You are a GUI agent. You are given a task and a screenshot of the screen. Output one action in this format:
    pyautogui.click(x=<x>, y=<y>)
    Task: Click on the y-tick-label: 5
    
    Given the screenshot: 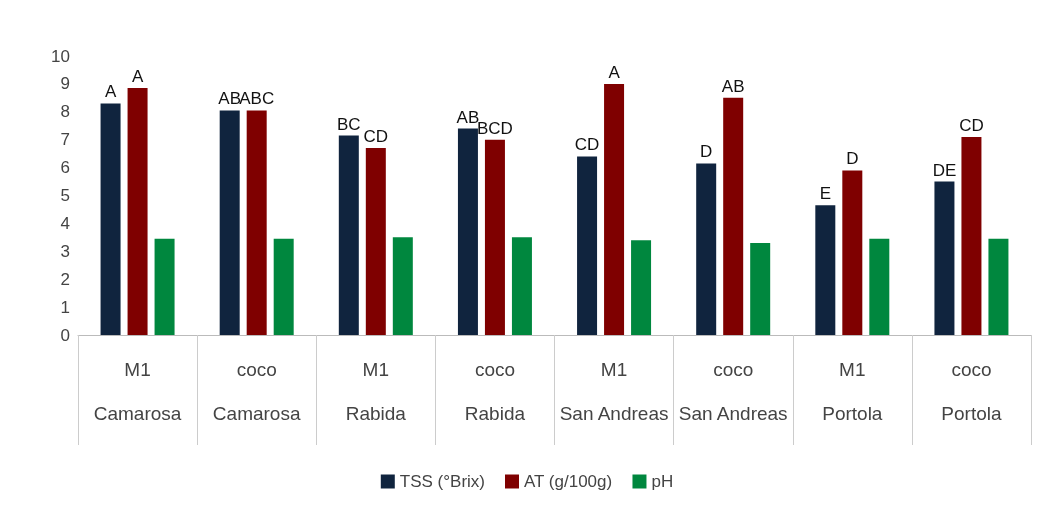 What is the action you would take?
    pyautogui.click(x=65, y=195)
    